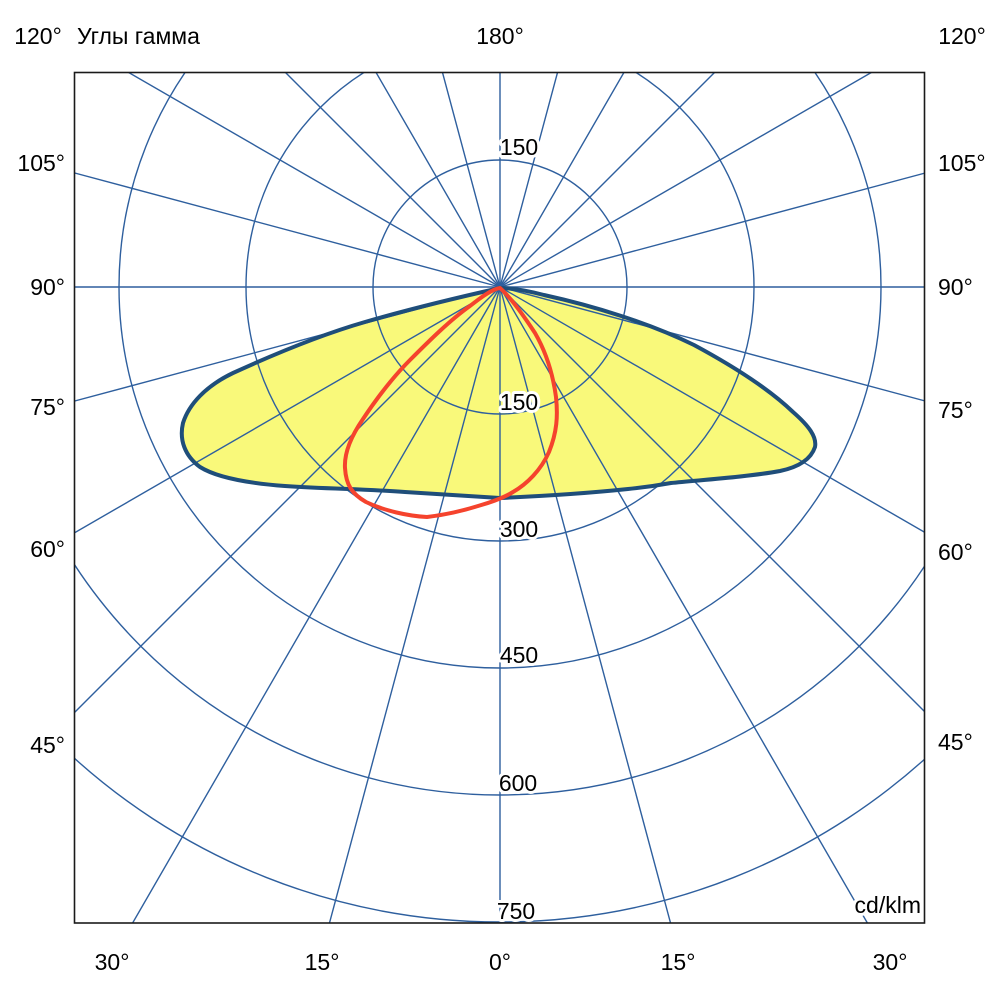 The width and height of the screenshot is (1000, 1000). I want to click on gamma-label-top-right-120: 120°, so click(962, 36).